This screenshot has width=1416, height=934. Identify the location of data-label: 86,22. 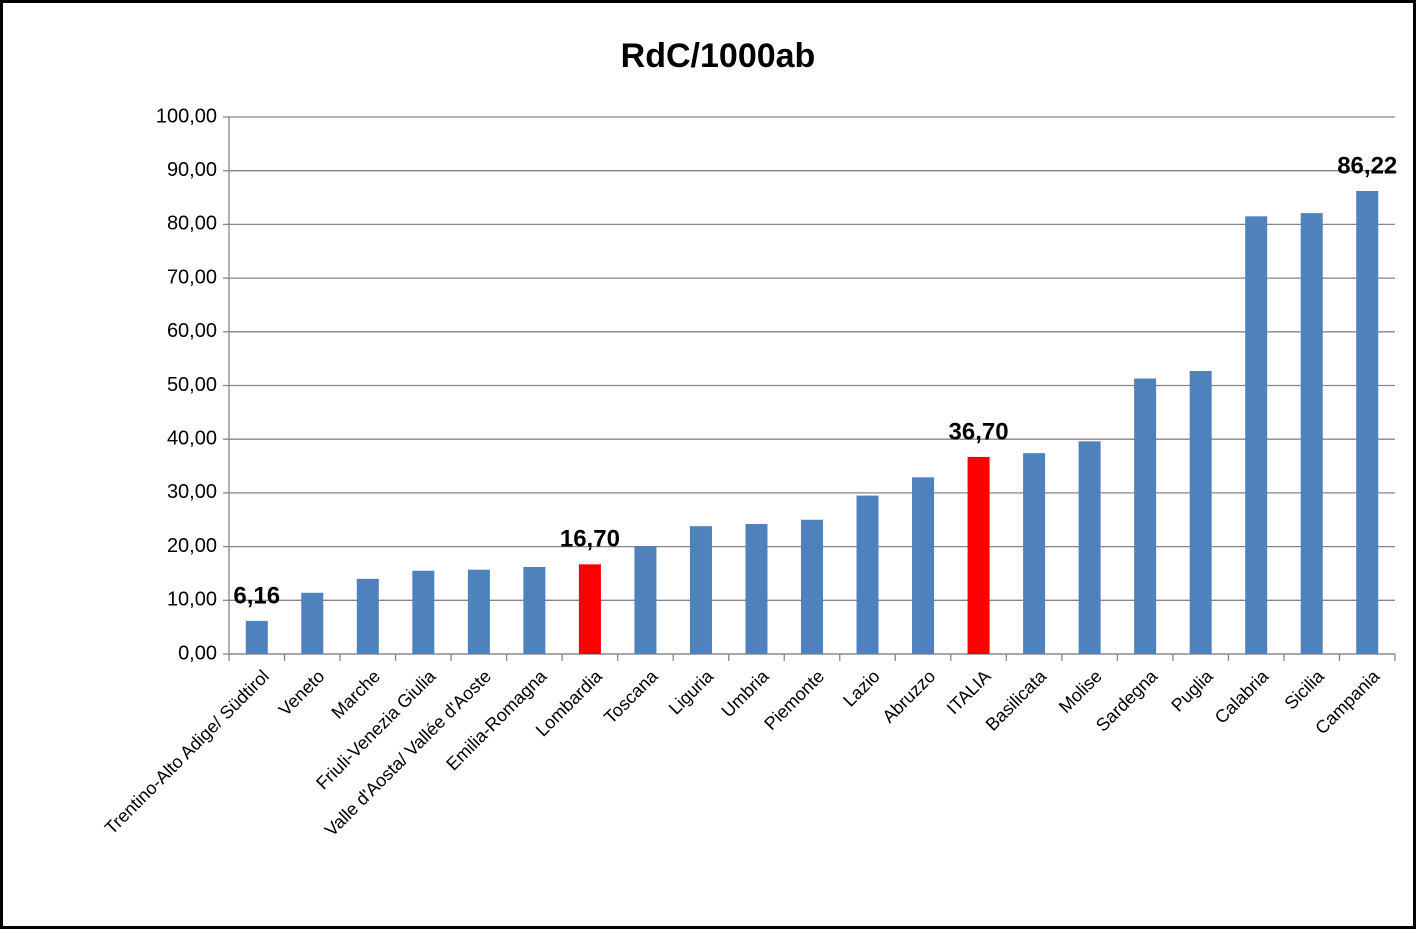
(1367, 165).